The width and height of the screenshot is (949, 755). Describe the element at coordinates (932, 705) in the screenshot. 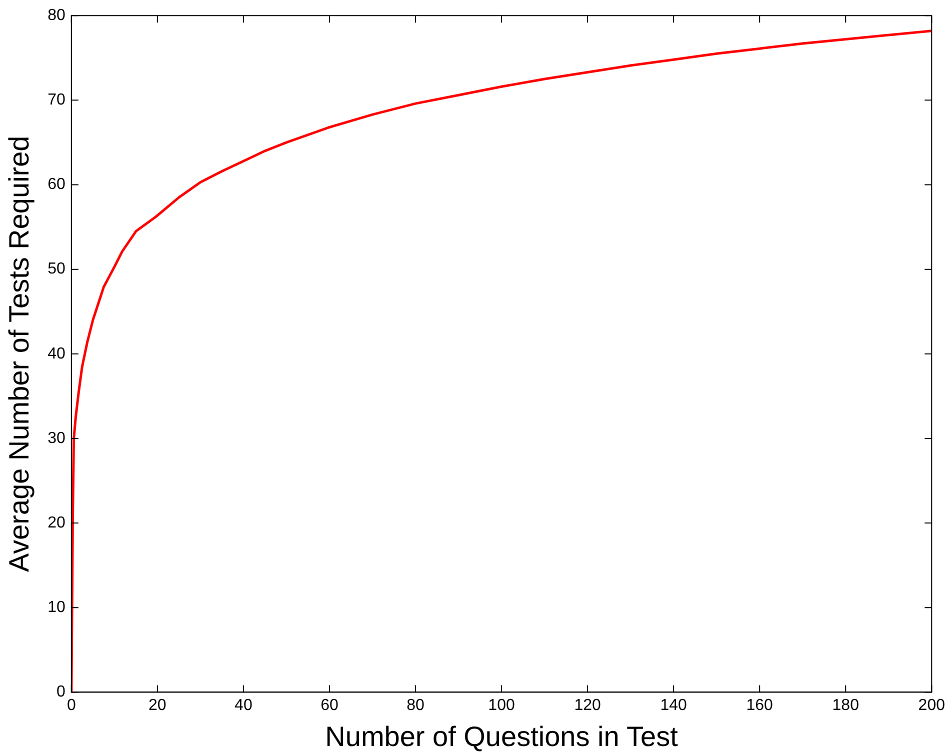

I see `x-tick-label: 200` at that location.